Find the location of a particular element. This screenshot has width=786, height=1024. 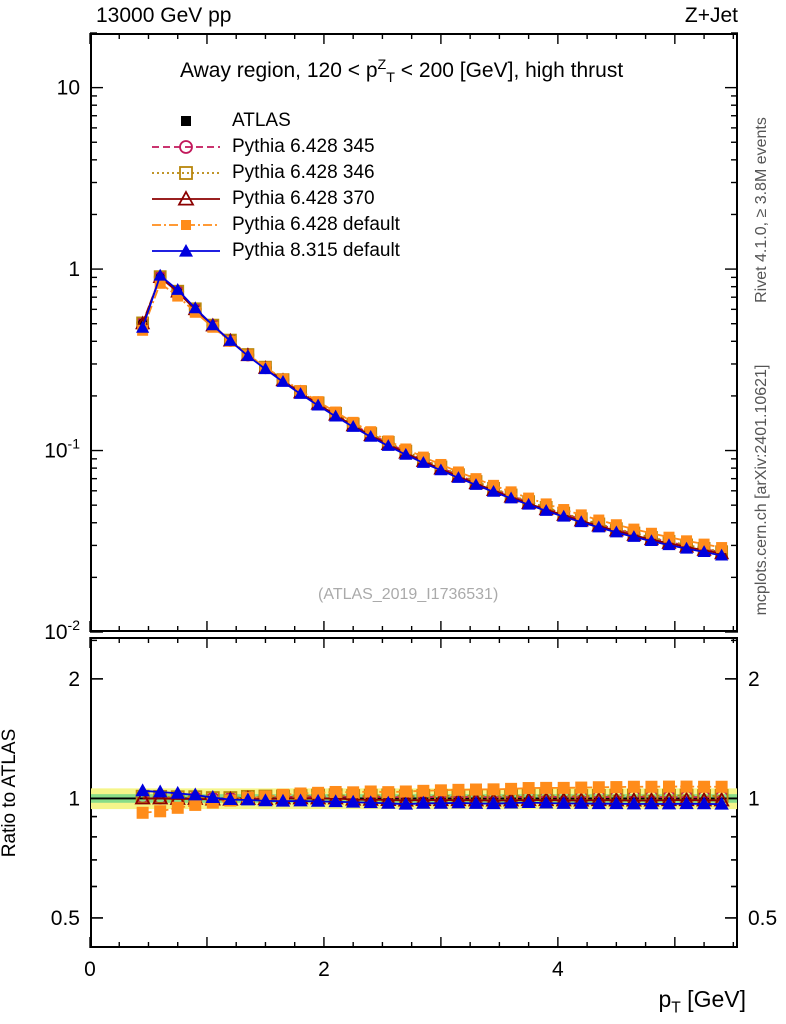

legend-marker-circle-open-icon is located at coordinates (186, 147).